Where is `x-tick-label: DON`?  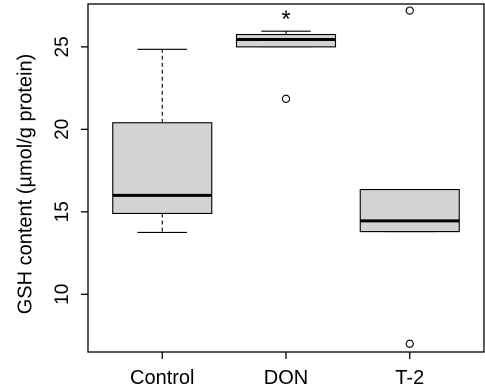 x-tick-label: DON is located at coordinates (286, 378).